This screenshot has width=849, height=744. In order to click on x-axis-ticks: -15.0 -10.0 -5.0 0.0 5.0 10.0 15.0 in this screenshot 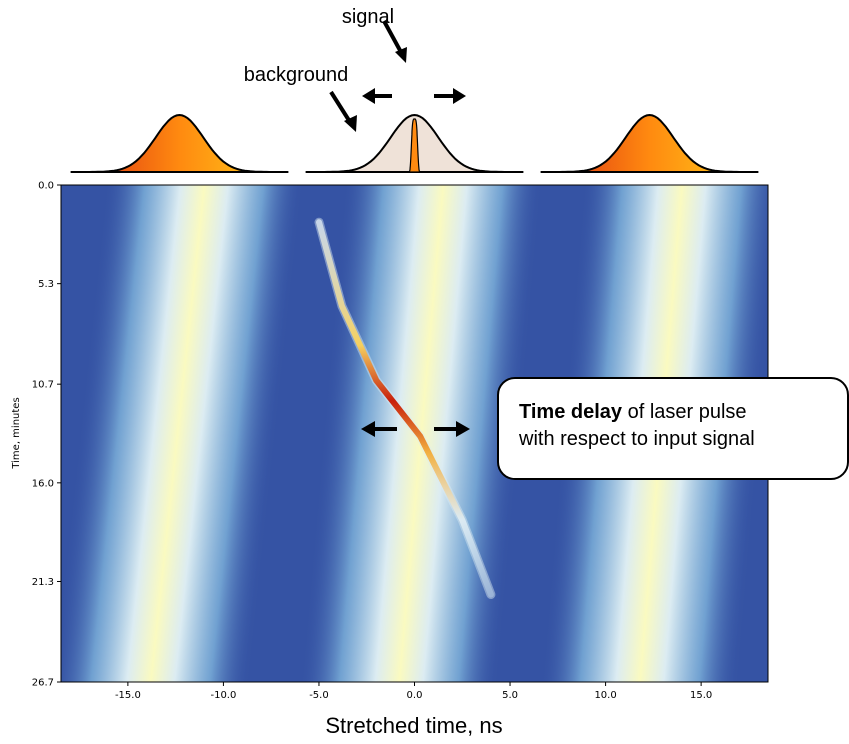, I will do `click(413, 691)`.